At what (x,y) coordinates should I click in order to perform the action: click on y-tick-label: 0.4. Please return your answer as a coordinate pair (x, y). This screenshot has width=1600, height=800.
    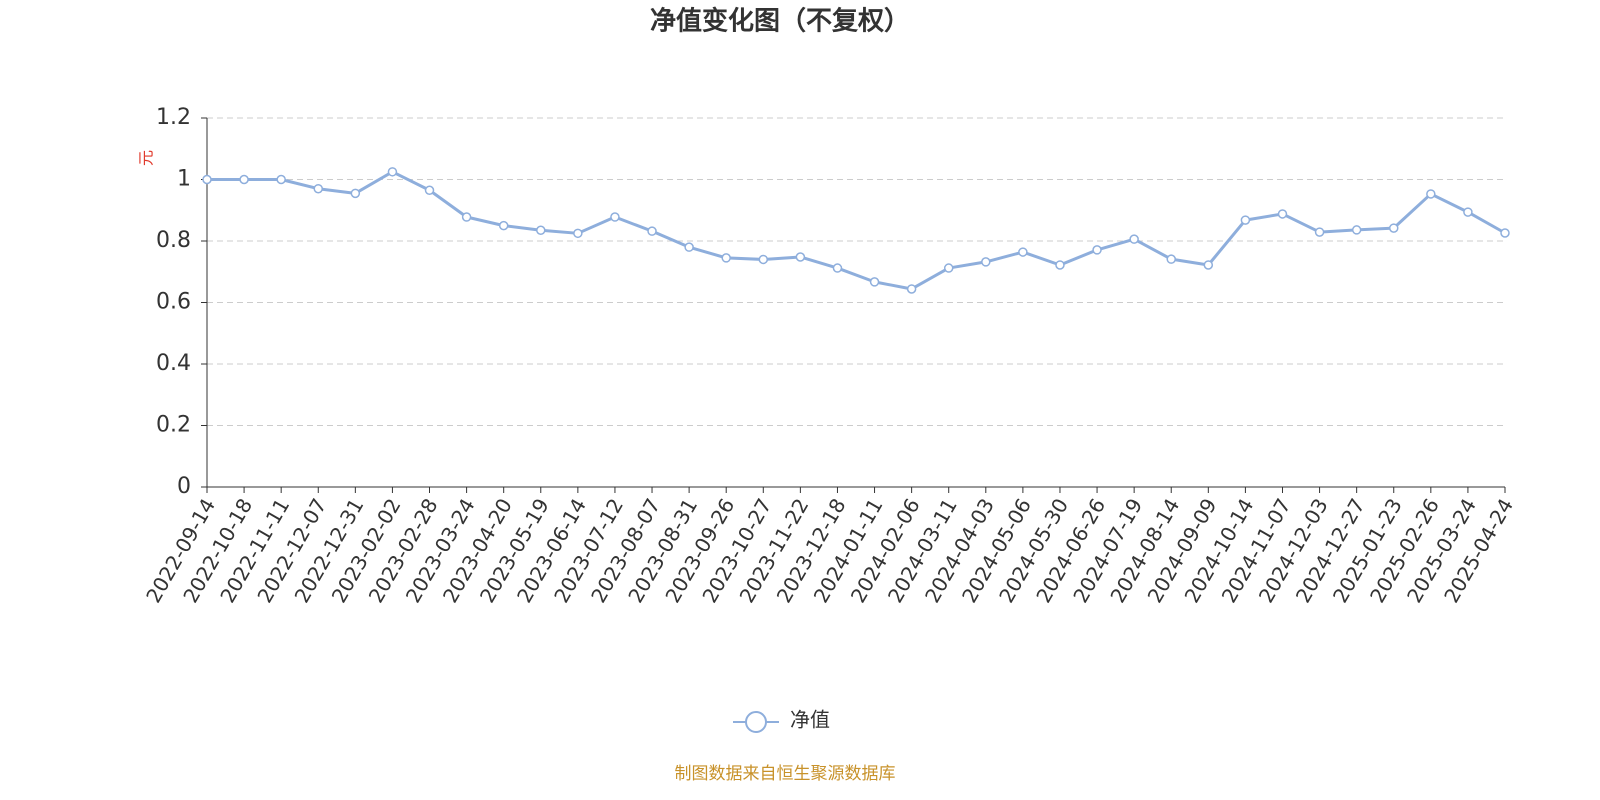
    Looking at the image, I should click on (173, 363).